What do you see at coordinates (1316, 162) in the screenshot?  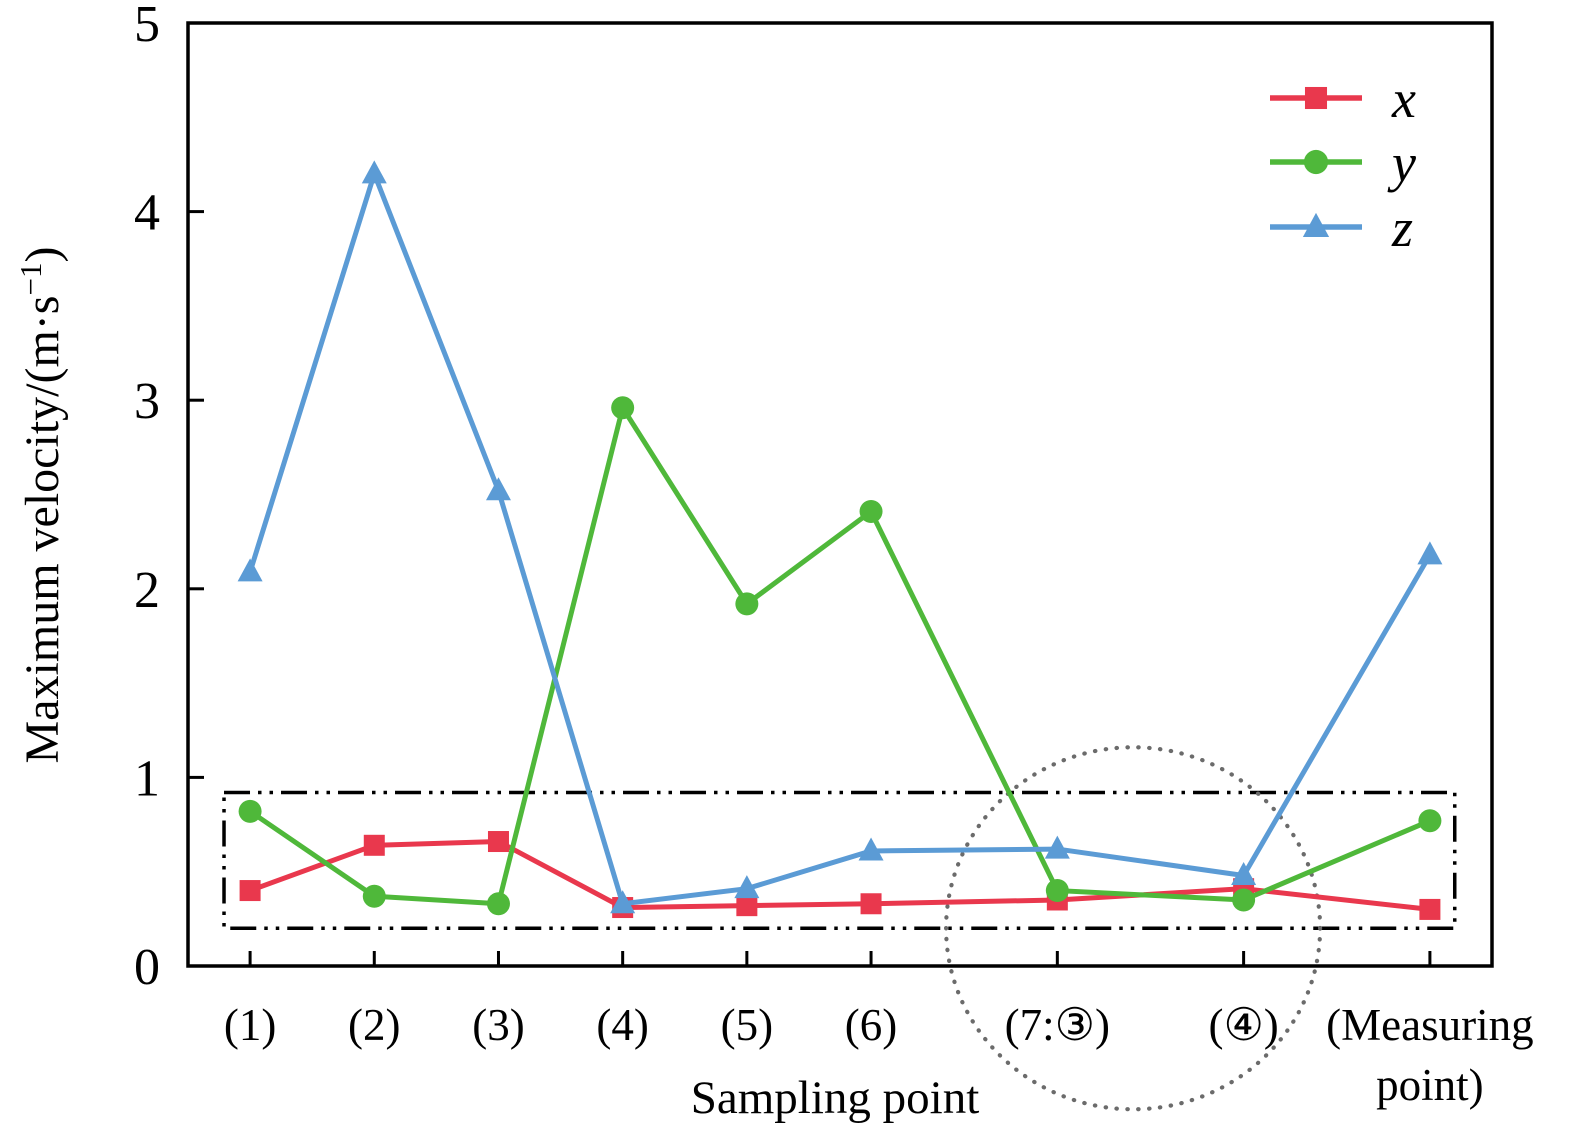 I see `legend-y-marker` at bounding box center [1316, 162].